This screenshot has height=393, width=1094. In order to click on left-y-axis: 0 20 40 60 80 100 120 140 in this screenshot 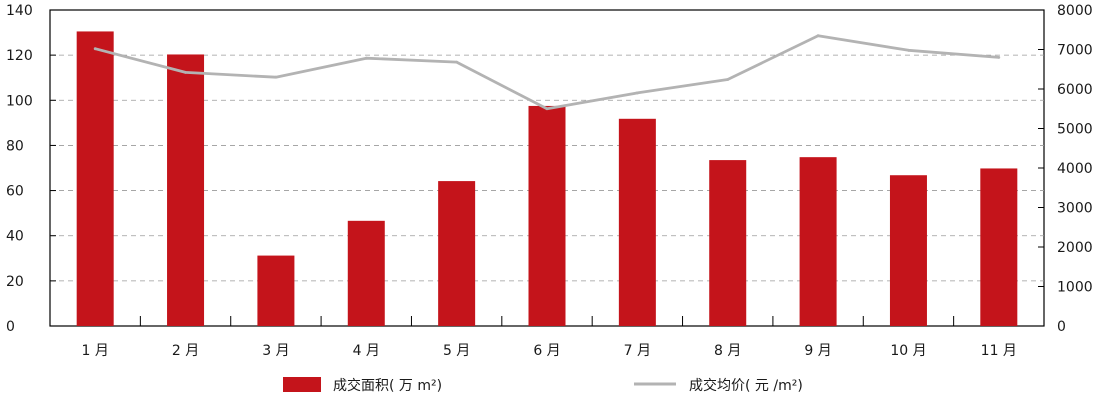, I will do `click(31, 169)`.